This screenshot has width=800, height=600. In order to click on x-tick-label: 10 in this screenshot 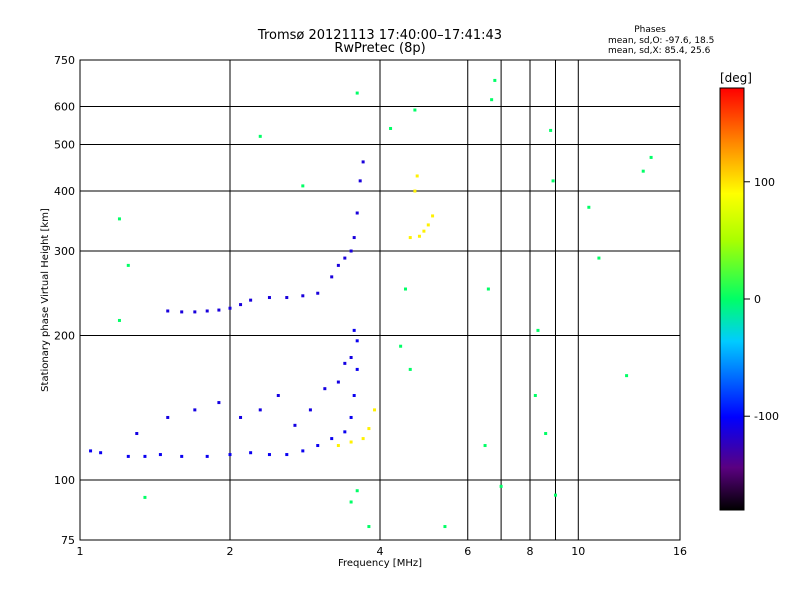, I will do `click(578, 551)`.